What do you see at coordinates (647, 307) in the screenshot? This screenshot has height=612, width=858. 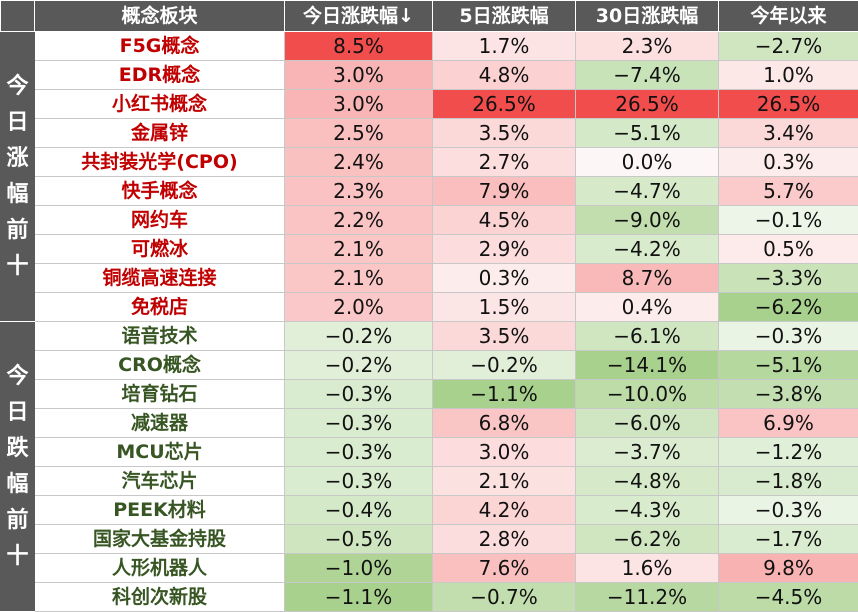 I see `value-cell: 0.4%` at bounding box center [647, 307].